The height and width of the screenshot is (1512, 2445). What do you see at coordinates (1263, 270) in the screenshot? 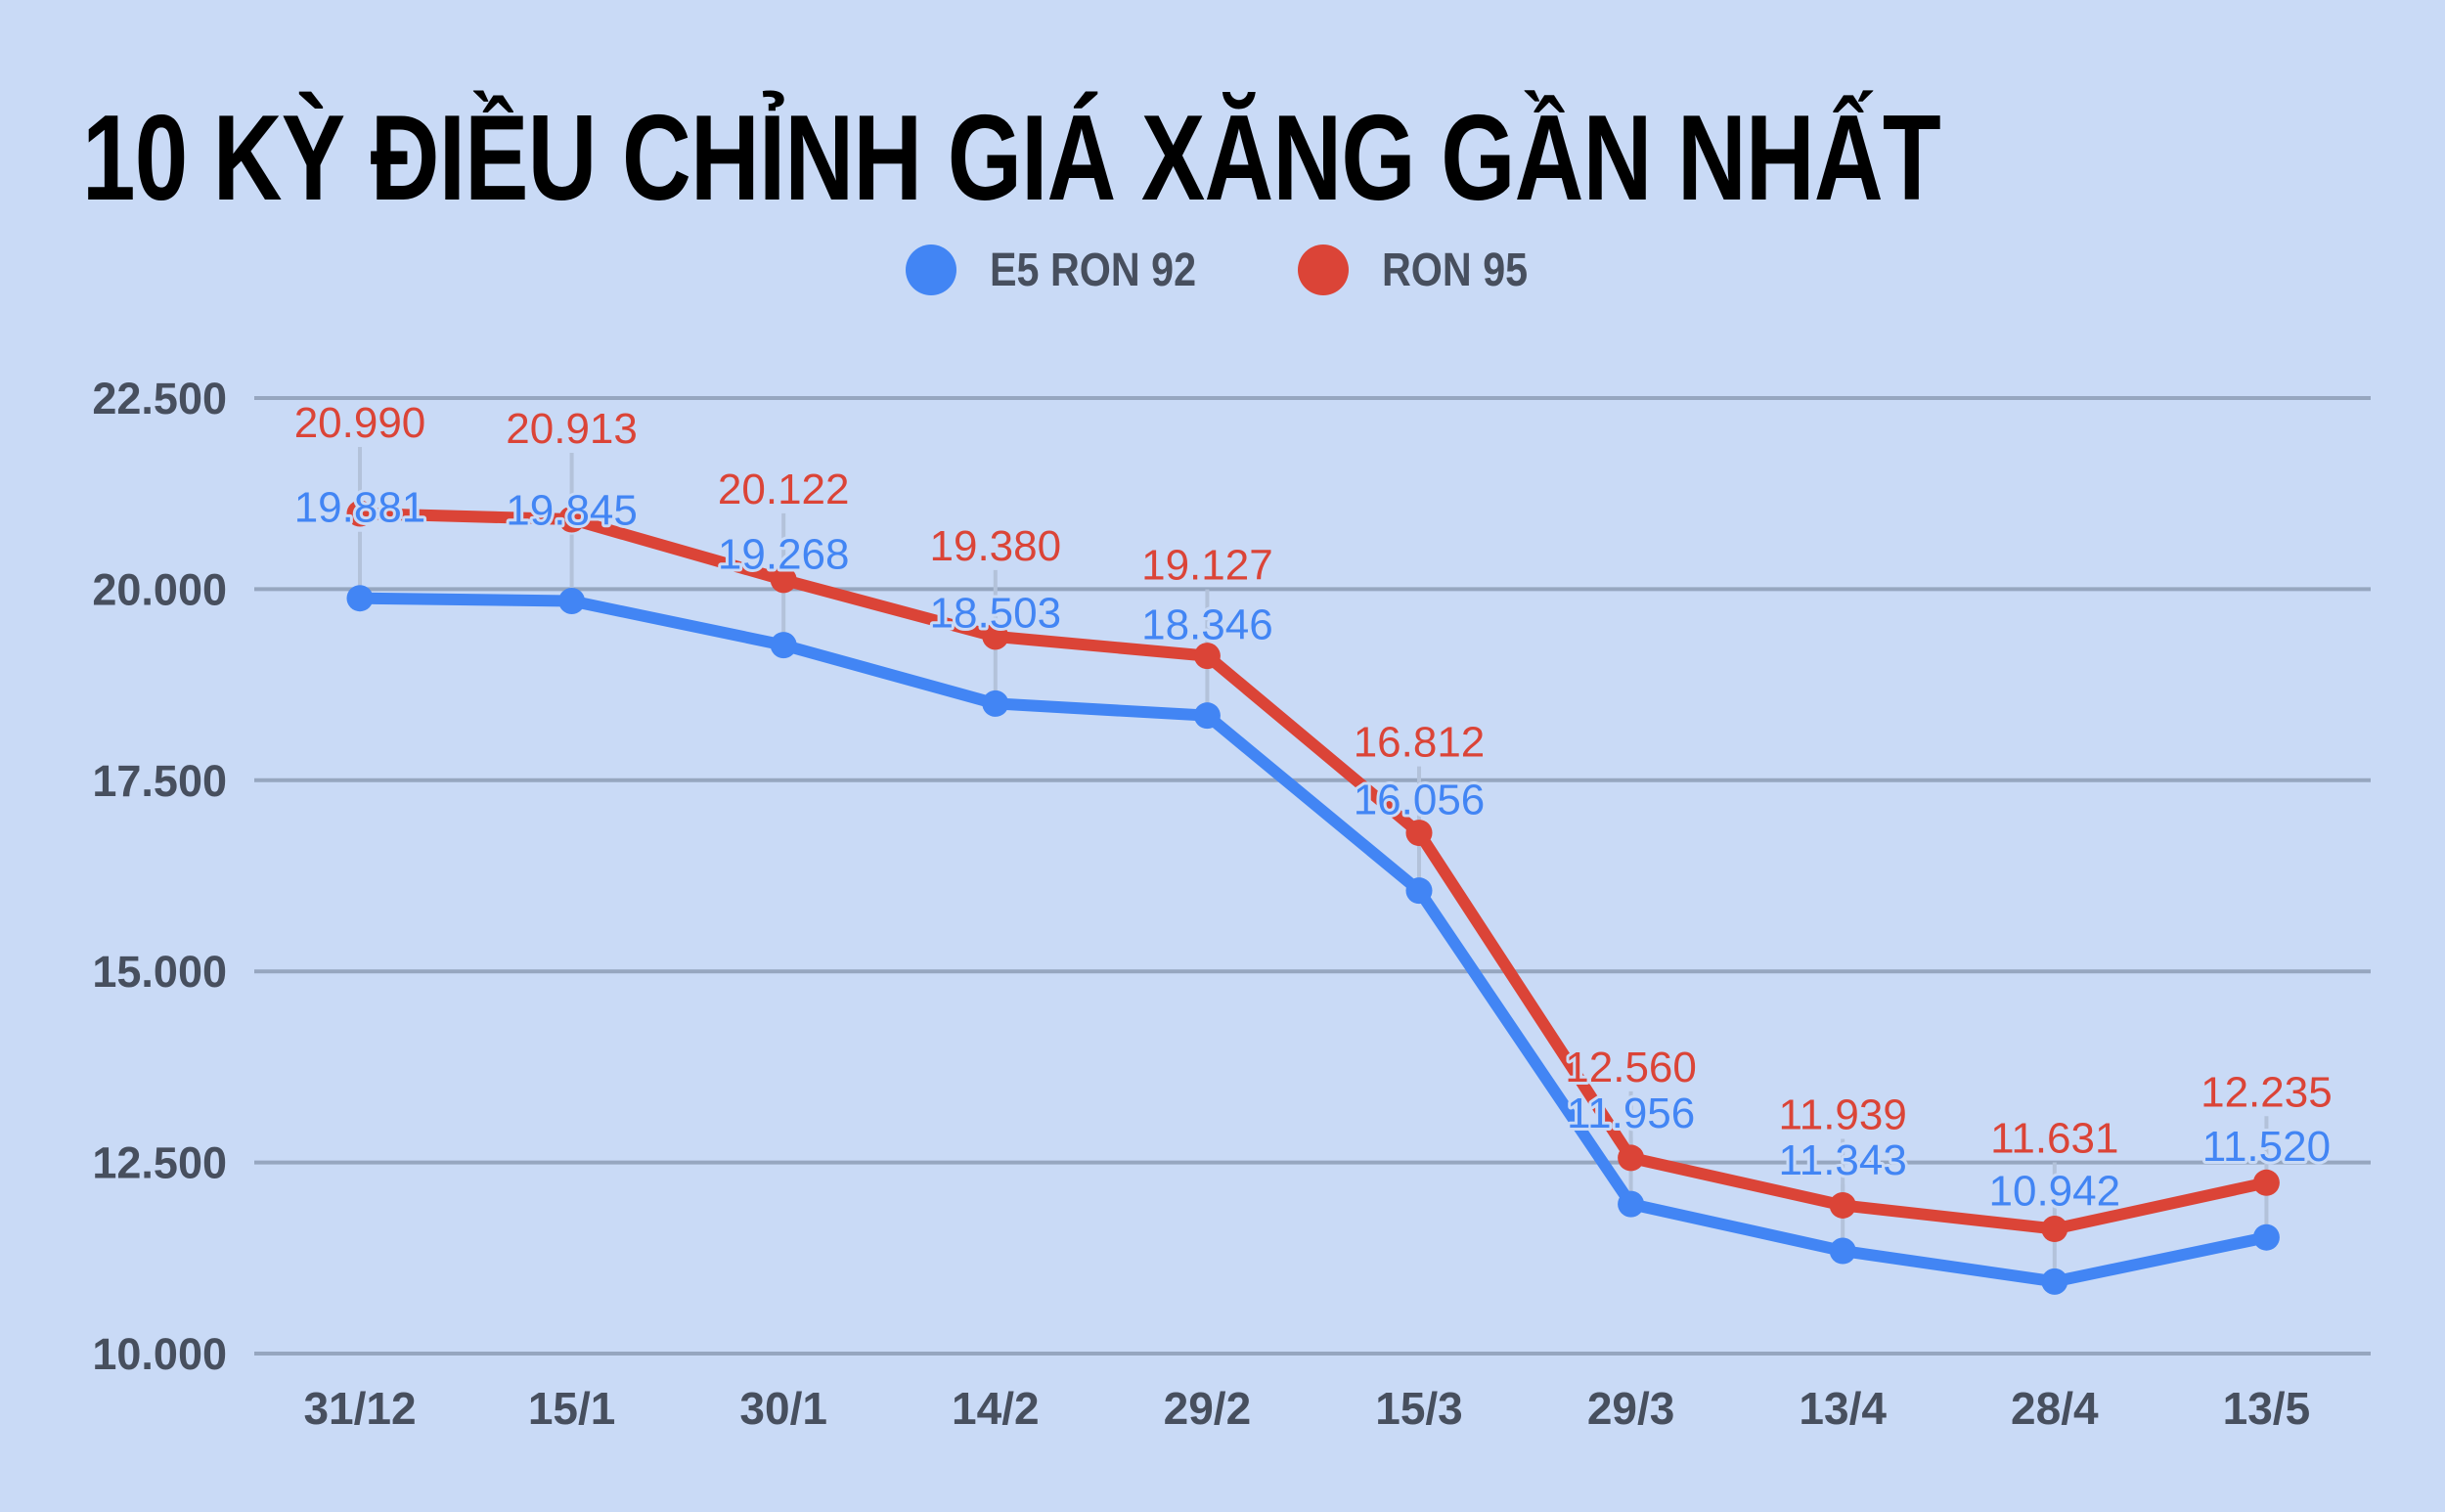
I see `chart-legend: E5 RON 92 RON 95` at bounding box center [1263, 270].